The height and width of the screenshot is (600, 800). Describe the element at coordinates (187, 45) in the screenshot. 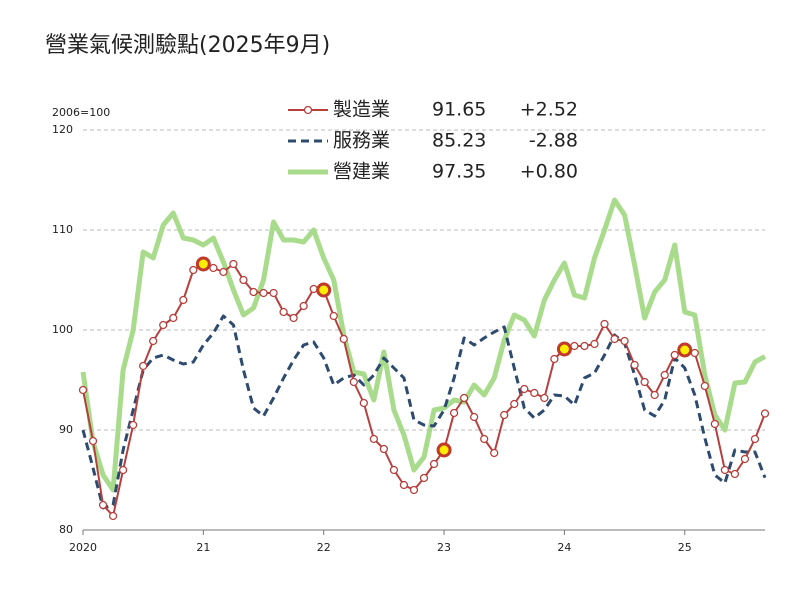

I see `chart-title: 營業氣候測驗點(2025年9月)` at that location.